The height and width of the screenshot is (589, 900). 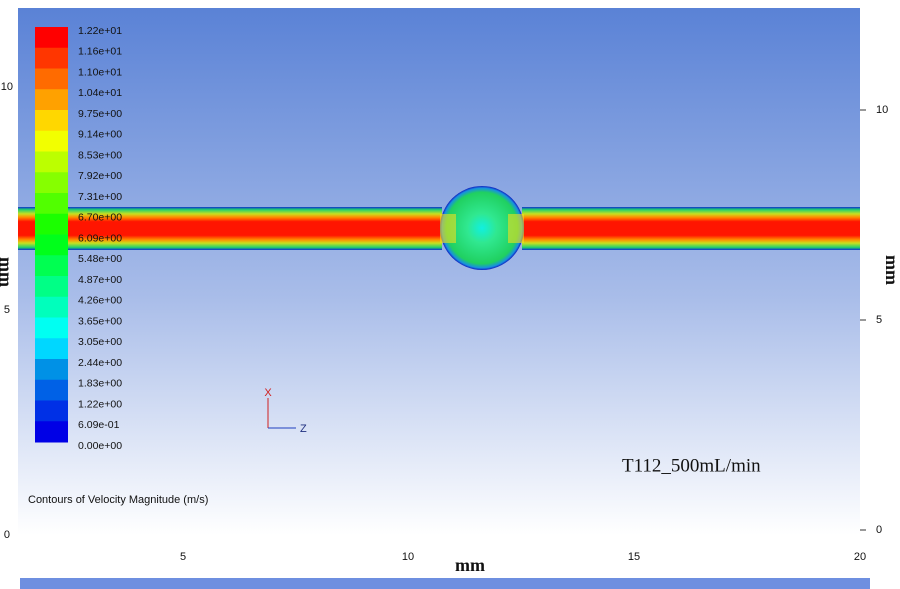 I want to click on colorbar-label: 0.00e+00, so click(x=100, y=446).